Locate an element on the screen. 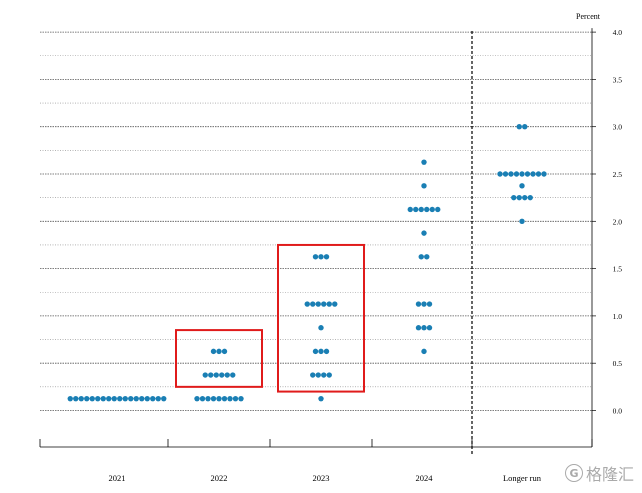  y-tick-label: 4.0 is located at coordinates (618, 32).